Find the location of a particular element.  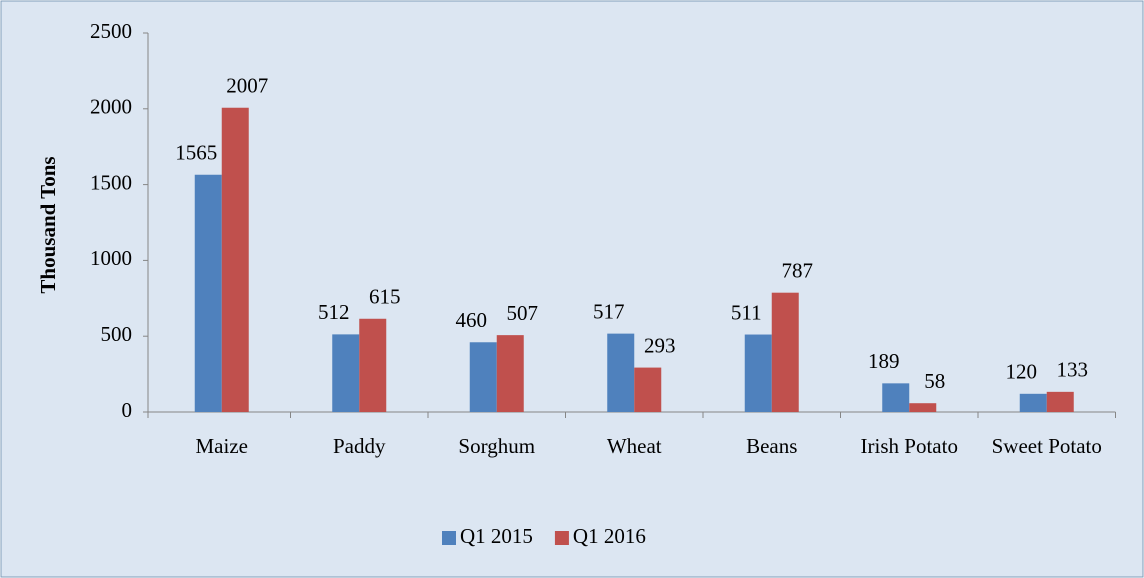

x-tick-label: Paddy is located at coordinates (359, 446).